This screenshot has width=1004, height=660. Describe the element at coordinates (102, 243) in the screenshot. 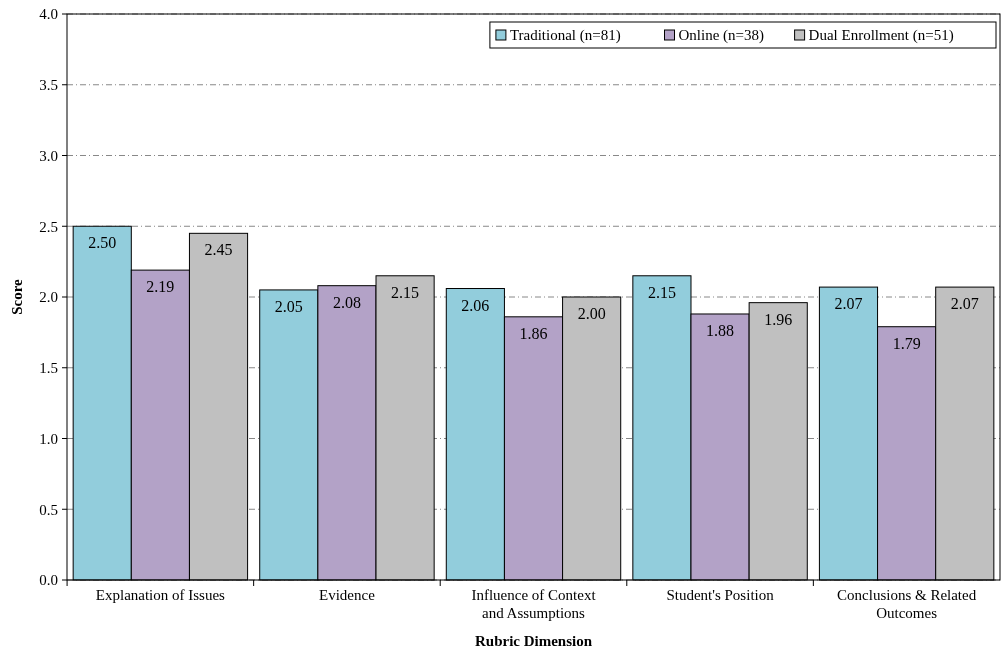

I see `data-label: 2.50` at that location.